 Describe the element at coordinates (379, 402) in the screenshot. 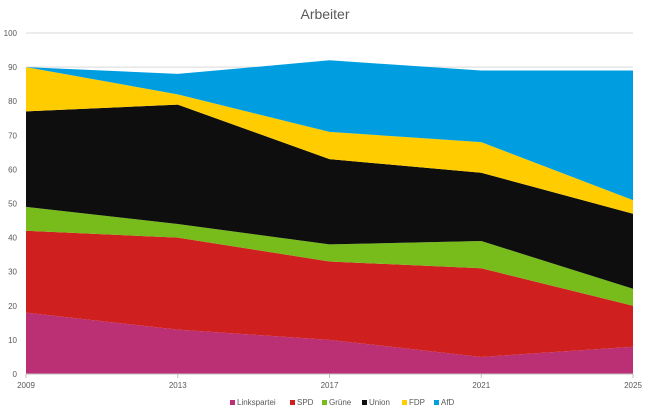

I see `legend-label: Union` at that location.